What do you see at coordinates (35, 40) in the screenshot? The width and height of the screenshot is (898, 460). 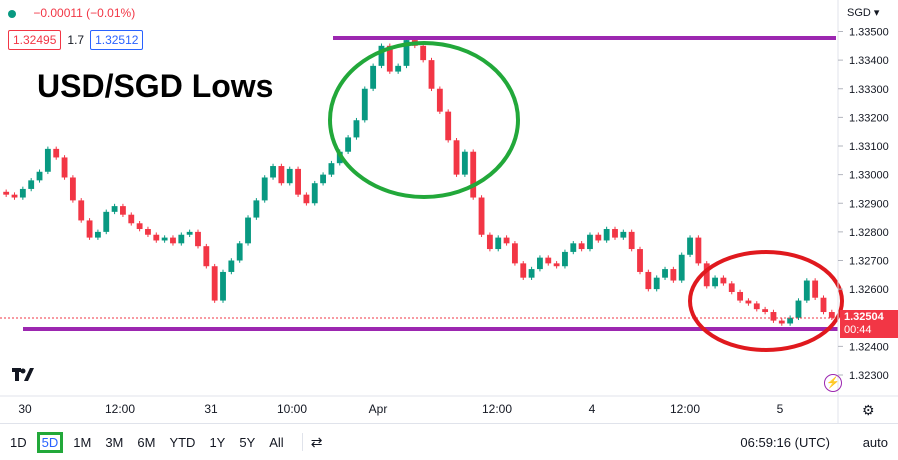 I see `bid-button: 1.32495` at bounding box center [35, 40].